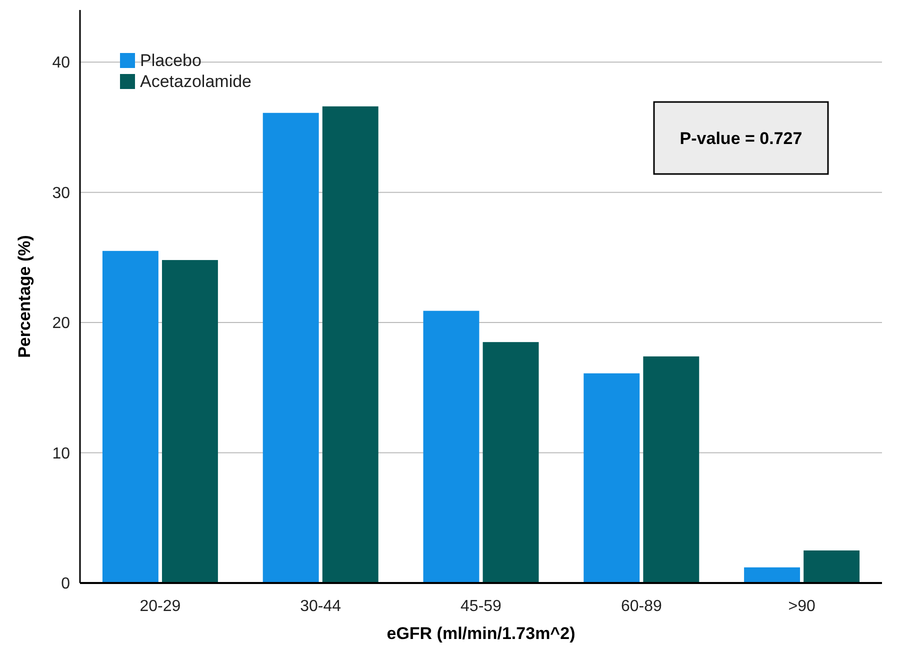 The height and width of the screenshot is (653, 898). What do you see at coordinates (196, 81) in the screenshot?
I see `legend-label: Acetazolamide` at bounding box center [196, 81].